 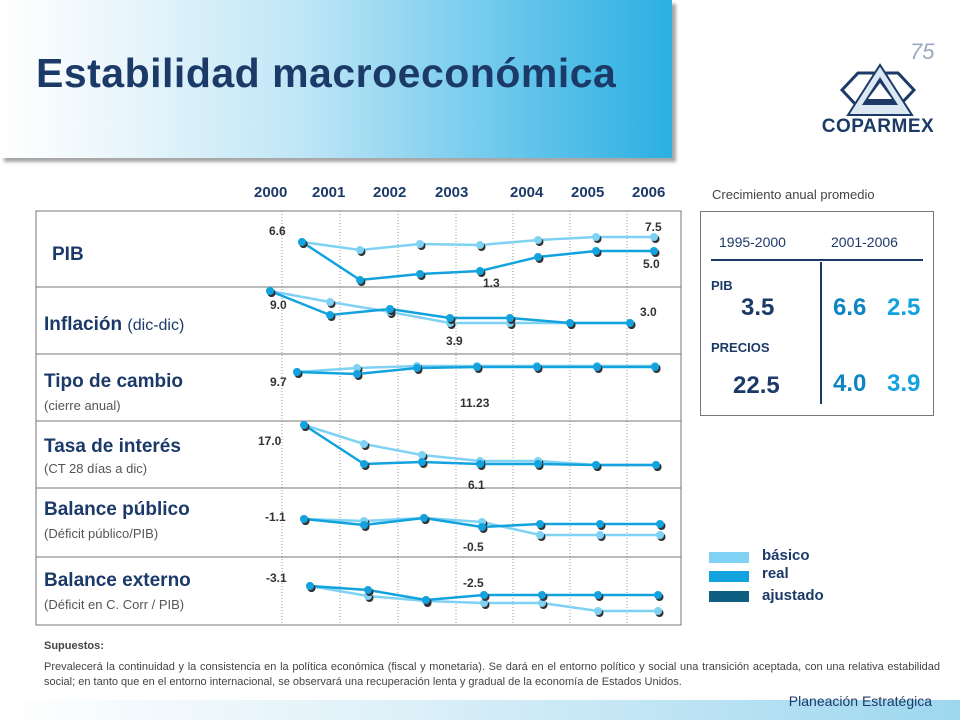 I want to click on inflacion-value-2006: 3.0, so click(x=648, y=312).